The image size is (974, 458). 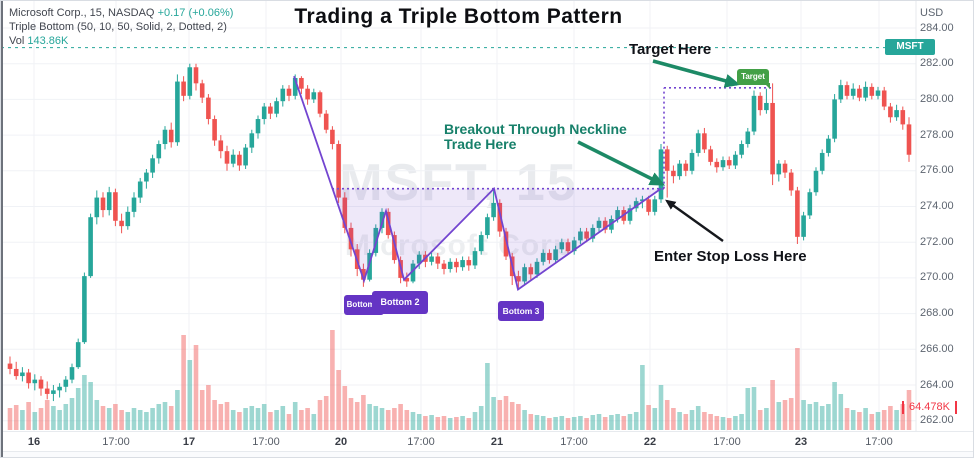 What do you see at coordinates (937, 277) in the screenshot?
I see `price-axis-label: 270.00` at bounding box center [937, 277].